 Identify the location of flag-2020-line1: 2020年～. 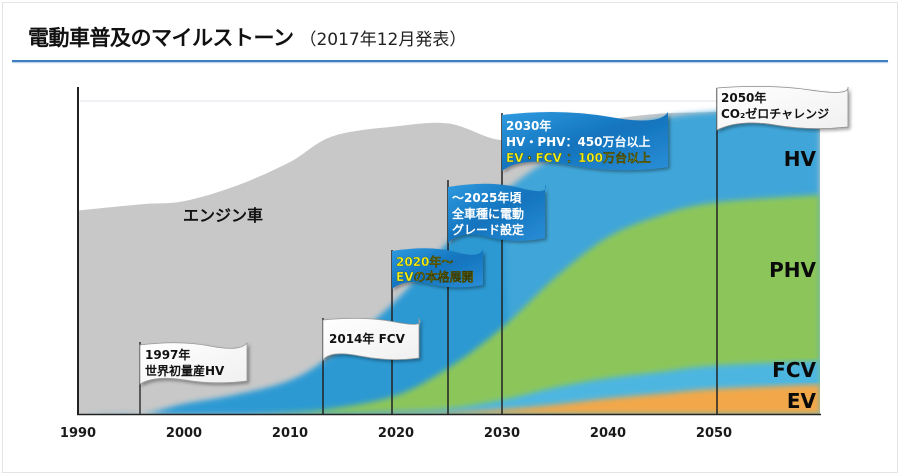
(424, 261).